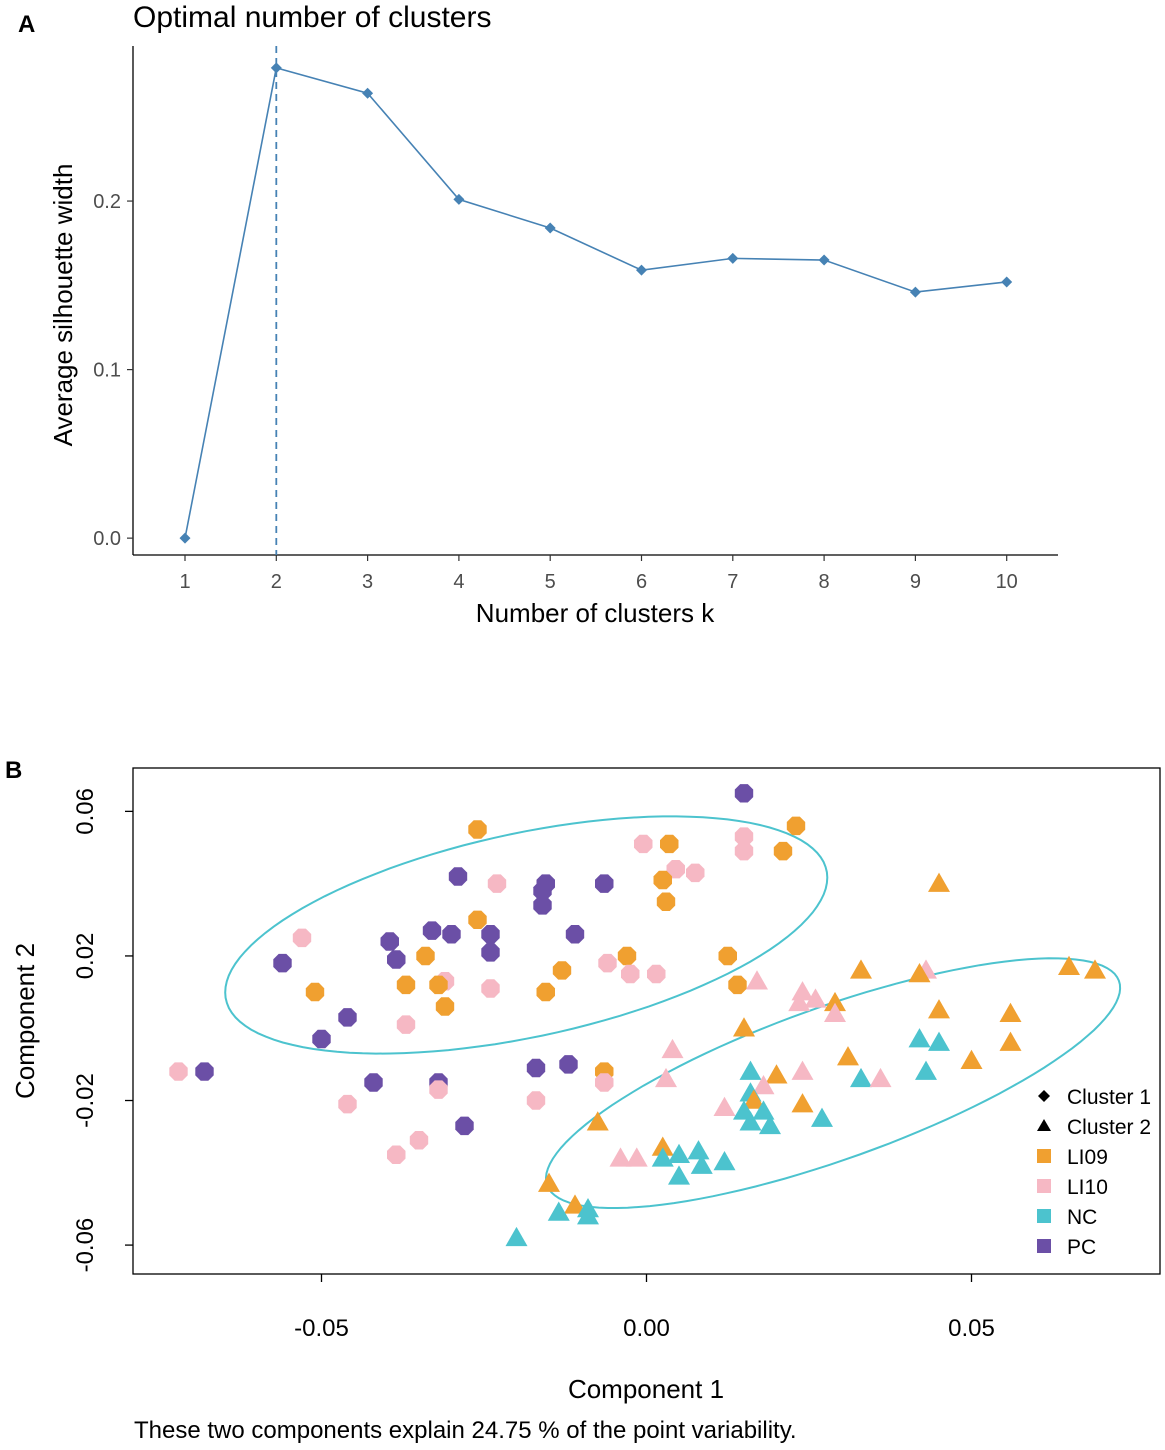 The height and width of the screenshot is (1450, 1165). What do you see at coordinates (85, 1100) in the screenshot?
I see `y-tick-label: -0.02` at bounding box center [85, 1100].